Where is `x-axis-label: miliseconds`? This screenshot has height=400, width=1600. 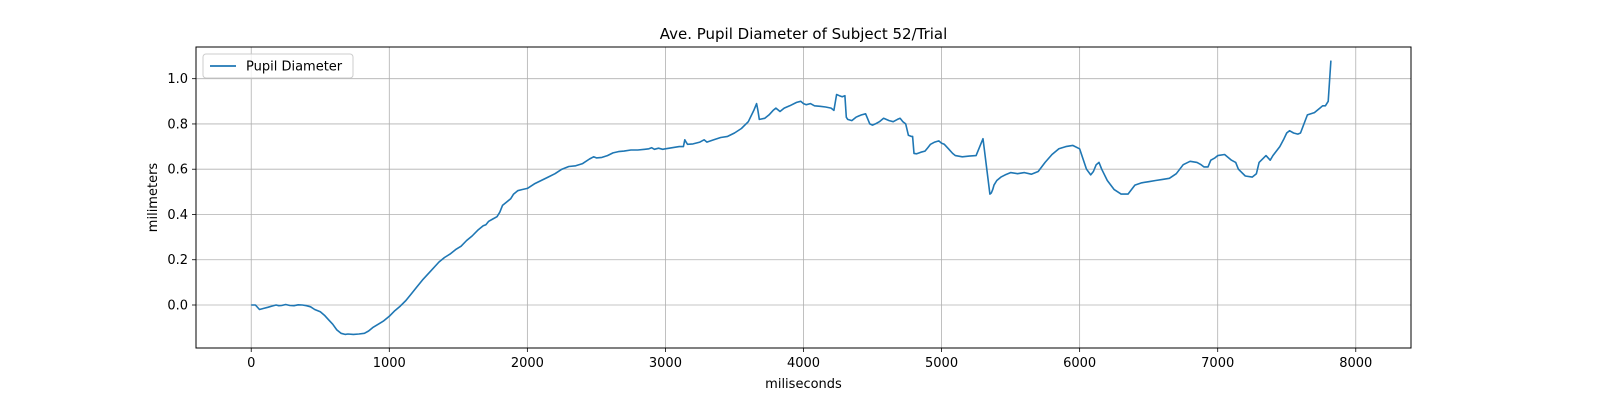
x-axis-label: miliseconds is located at coordinates (803, 384).